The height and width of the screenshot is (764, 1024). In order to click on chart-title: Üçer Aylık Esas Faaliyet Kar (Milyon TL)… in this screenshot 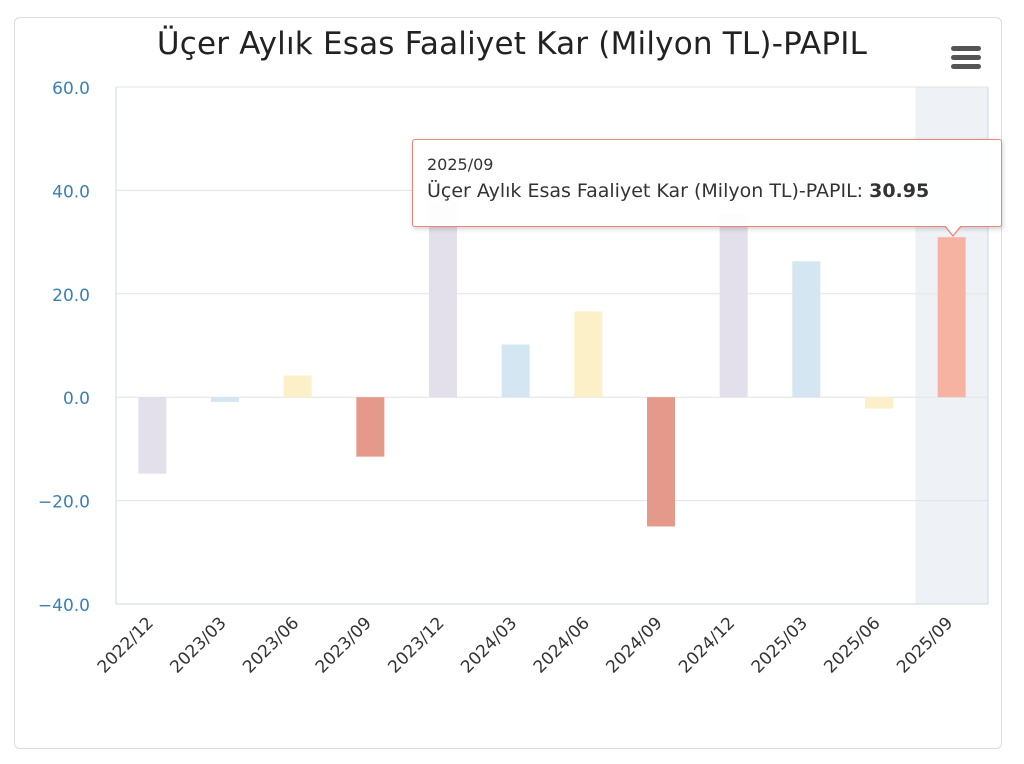, I will do `click(512, 44)`.